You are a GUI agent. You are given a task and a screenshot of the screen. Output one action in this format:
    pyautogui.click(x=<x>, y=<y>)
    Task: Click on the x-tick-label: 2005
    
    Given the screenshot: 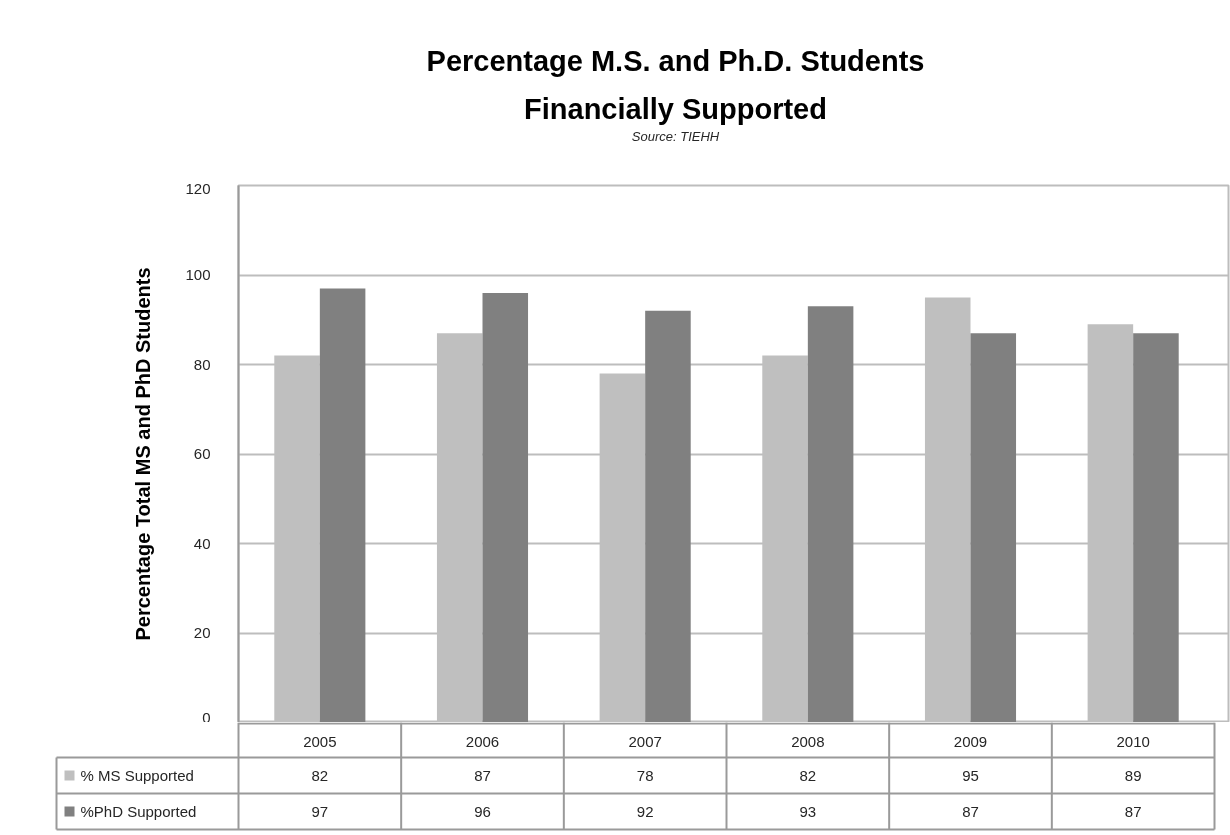 What is the action you would take?
    pyautogui.click(x=320, y=741)
    